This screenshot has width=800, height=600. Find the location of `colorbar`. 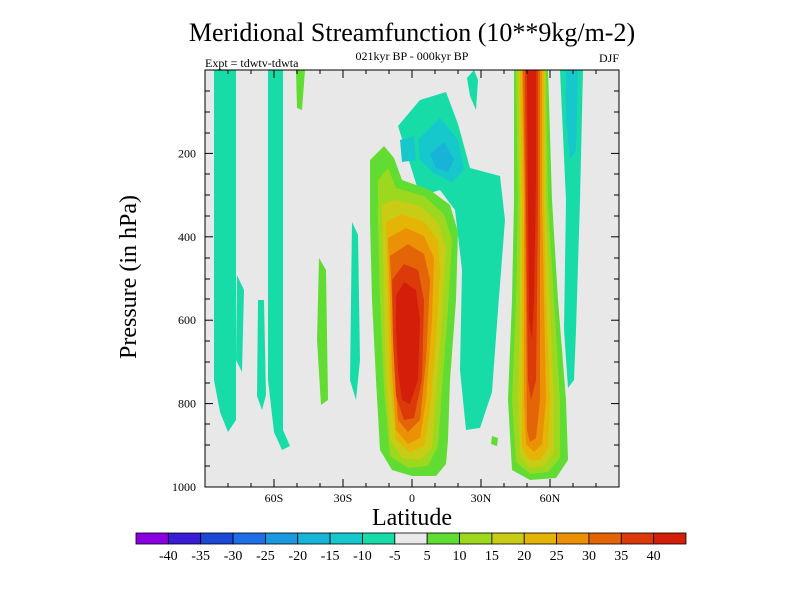

colorbar is located at coordinates (411, 538).